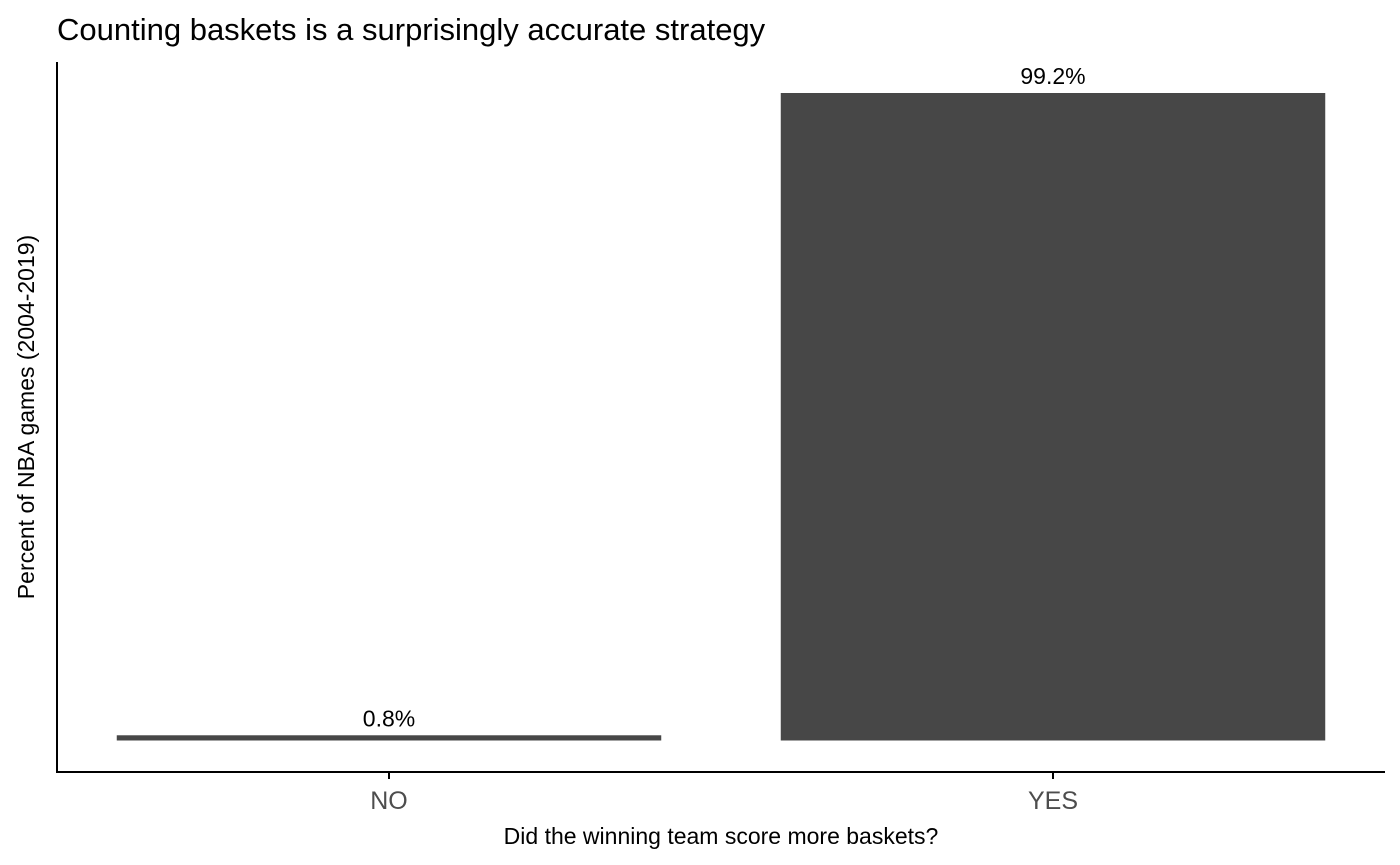 Image resolution: width=1400 pixels, height=865 pixels. What do you see at coordinates (1052, 76) in the screenshot?
I see `data-label-yes: 99.2%` at bounding box center [1052, 76].